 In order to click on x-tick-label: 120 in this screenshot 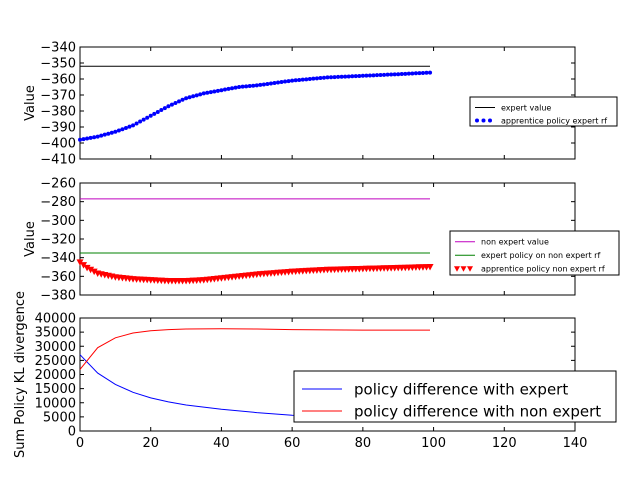, I will do `click(504, 443)`.